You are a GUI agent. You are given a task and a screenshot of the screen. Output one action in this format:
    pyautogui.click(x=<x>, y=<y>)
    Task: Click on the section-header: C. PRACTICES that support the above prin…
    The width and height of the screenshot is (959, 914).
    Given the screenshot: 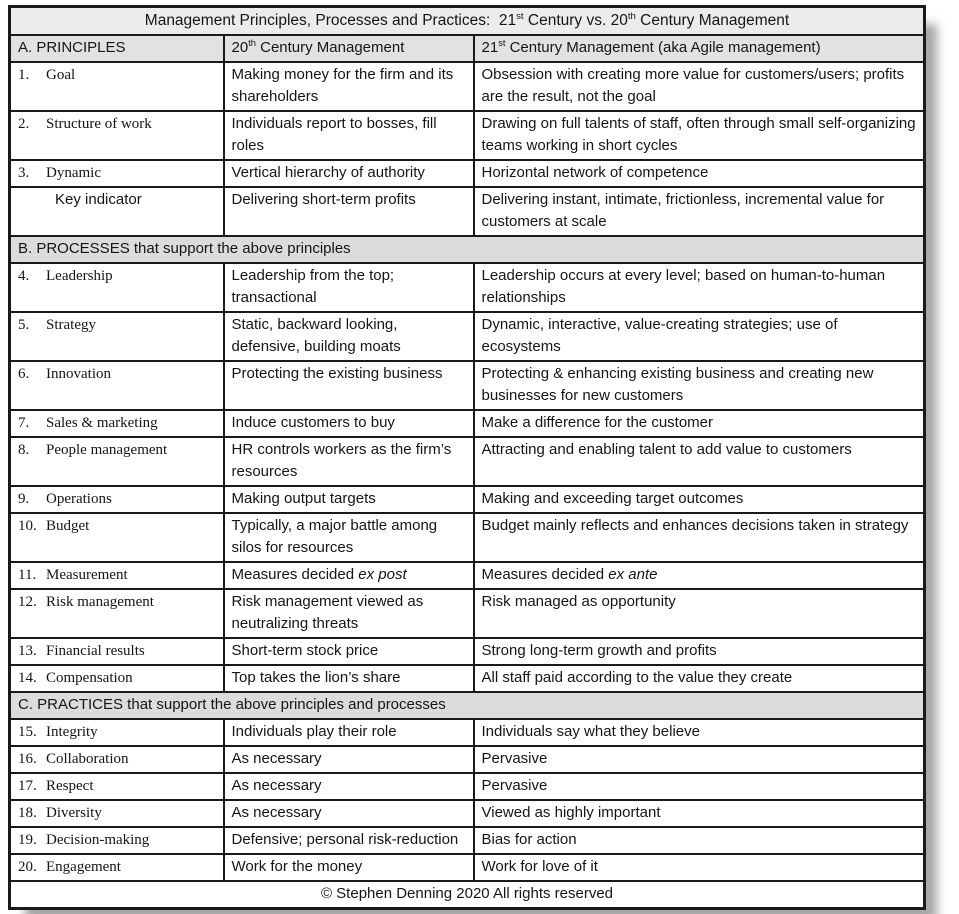 What is the action you would take?
    pyautogui.click(x=467, y=705)
    